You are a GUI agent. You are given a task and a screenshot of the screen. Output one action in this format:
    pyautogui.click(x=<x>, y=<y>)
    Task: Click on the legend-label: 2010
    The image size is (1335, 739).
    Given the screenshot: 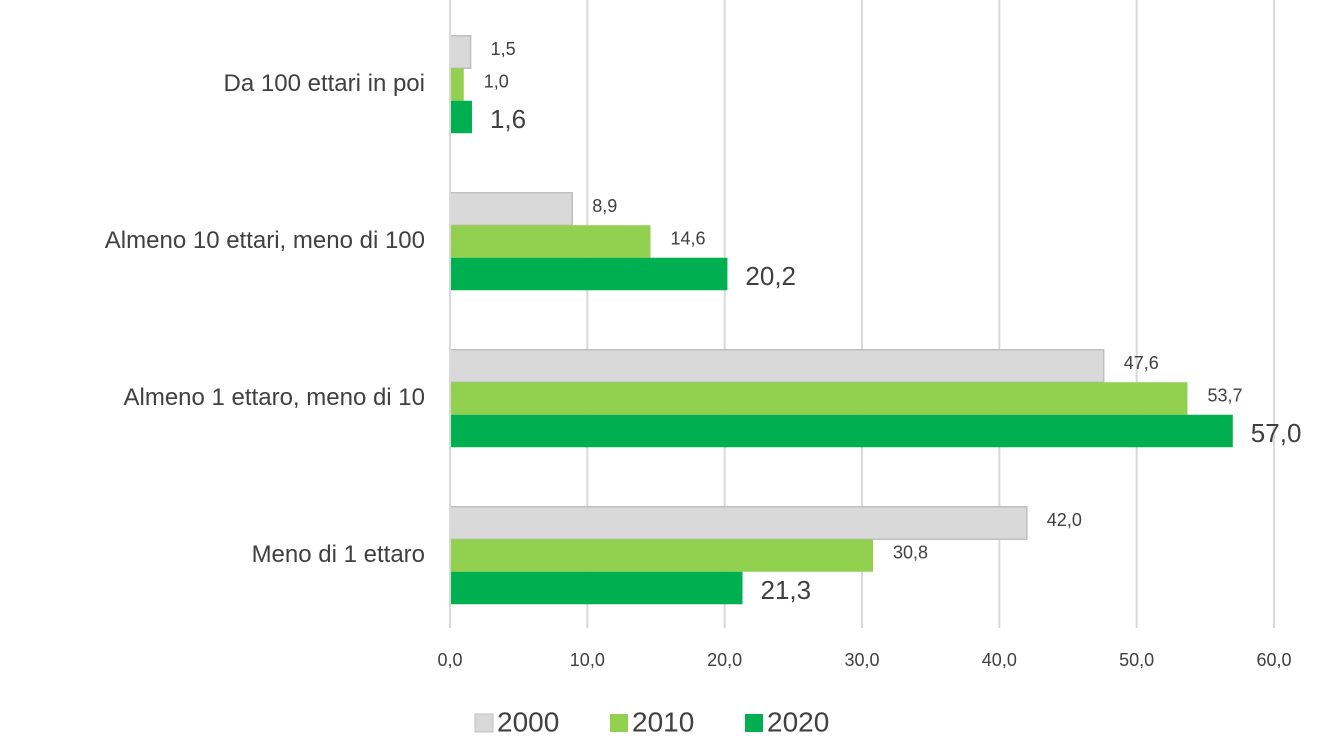 What is the action you would take?
    pyautogui.click(x=663, y=721)
    